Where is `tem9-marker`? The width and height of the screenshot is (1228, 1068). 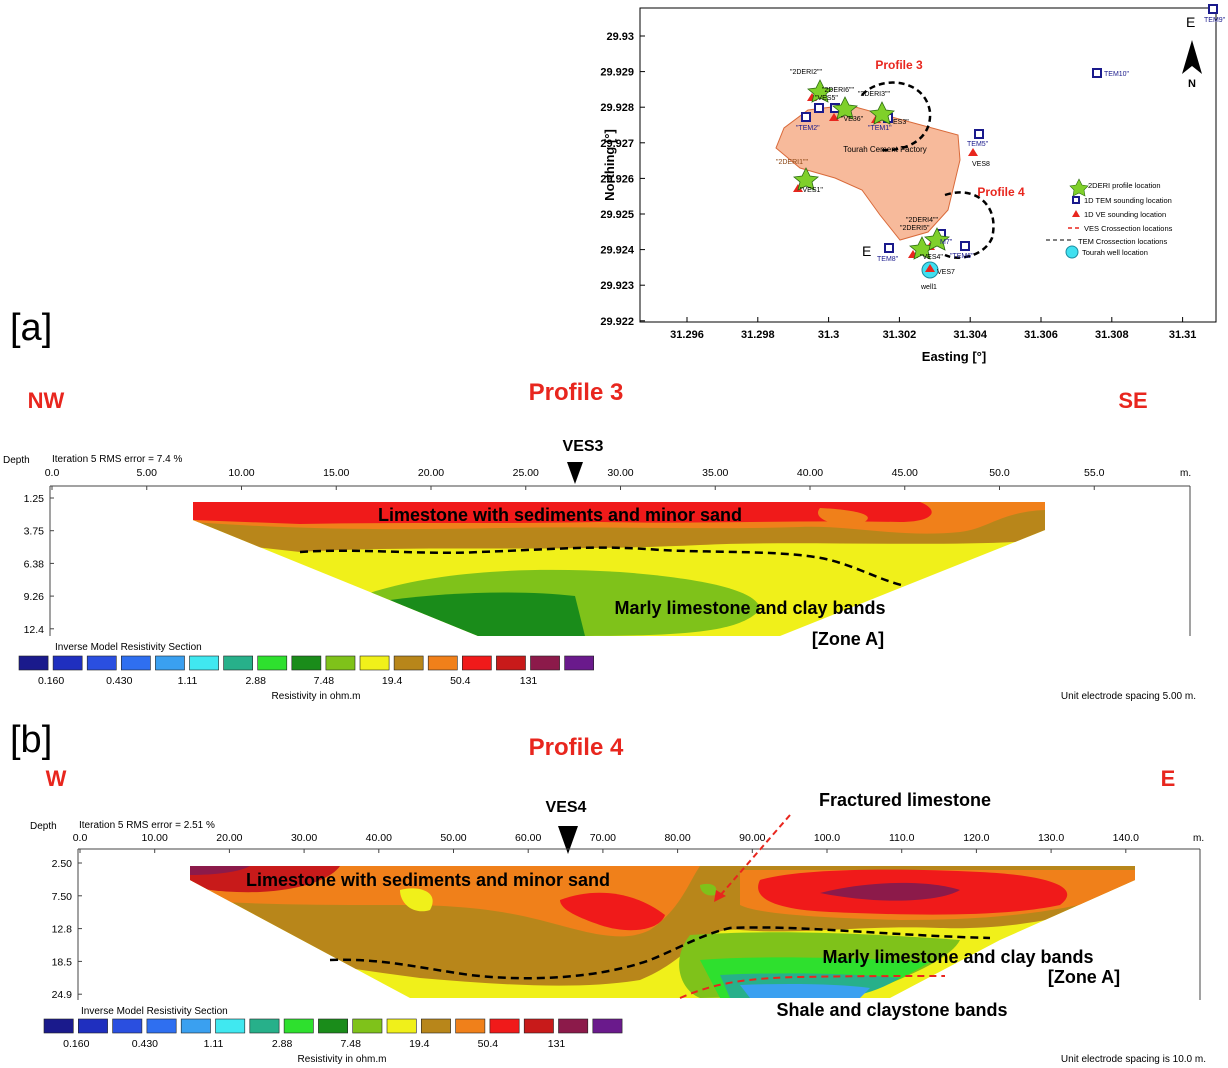
tem9-marker is located at coordinates (1213, 9).